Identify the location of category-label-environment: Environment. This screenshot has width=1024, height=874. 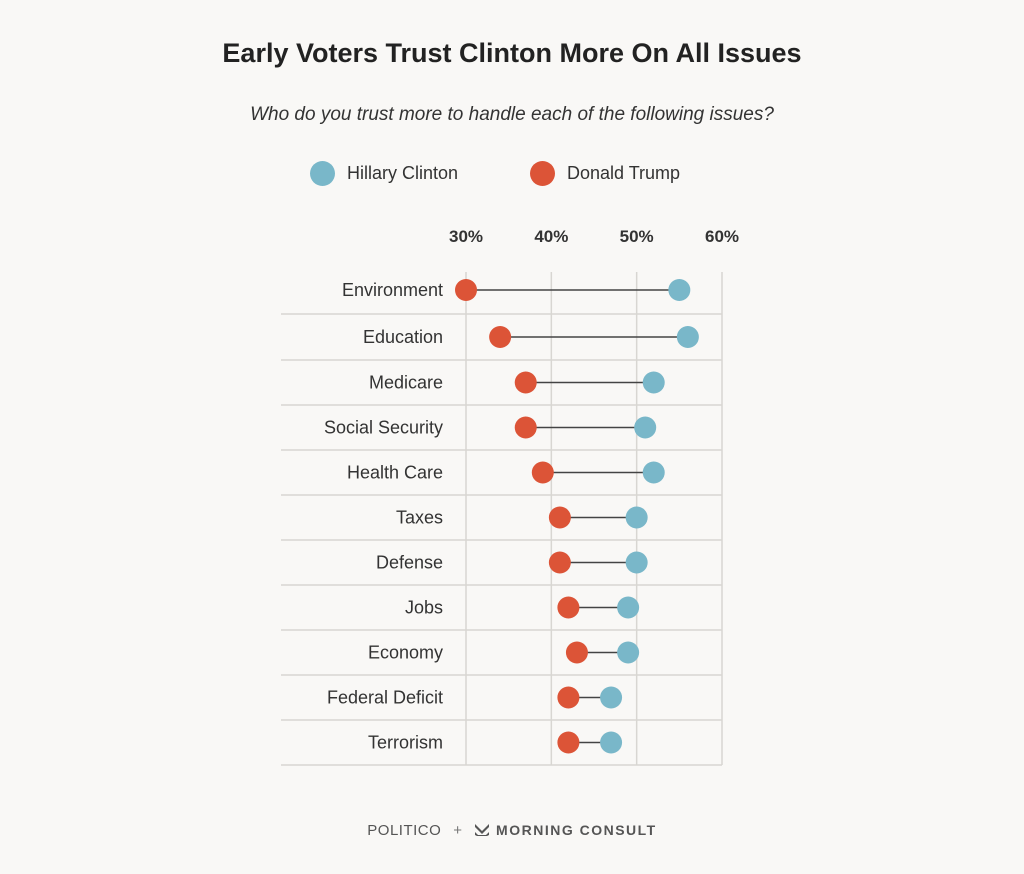
(392, 290).